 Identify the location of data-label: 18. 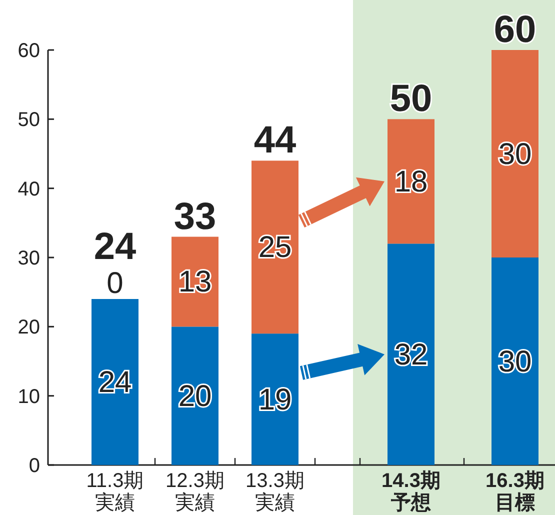
(411, 181).